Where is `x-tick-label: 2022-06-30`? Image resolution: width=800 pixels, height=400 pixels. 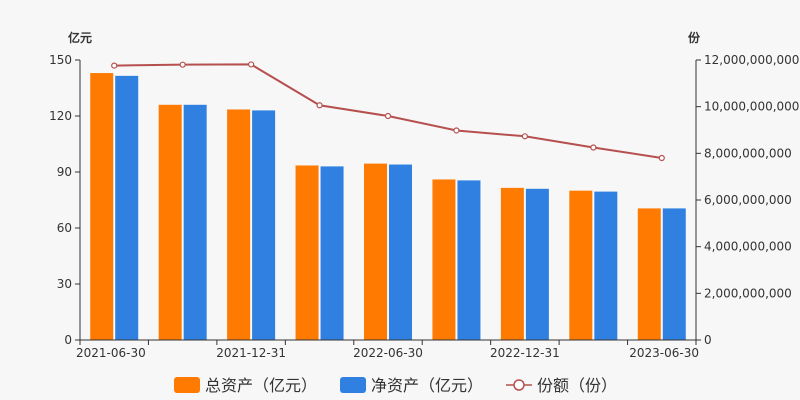
x-tick-label: 2022-06-30 is located at coordinates (388, 353).